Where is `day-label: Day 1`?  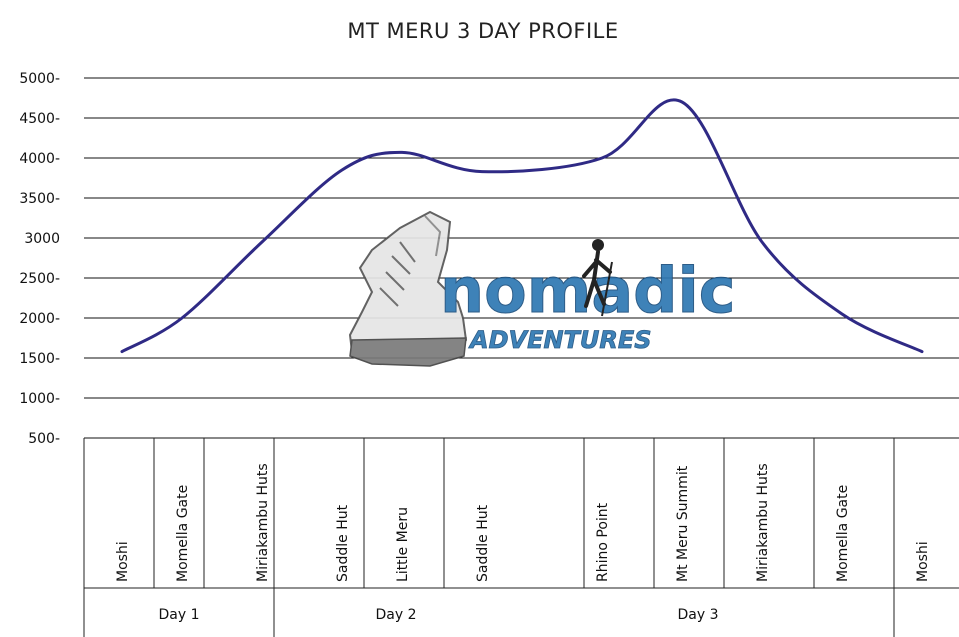 day-label: Day 1 is located at coordinates (178, 615).